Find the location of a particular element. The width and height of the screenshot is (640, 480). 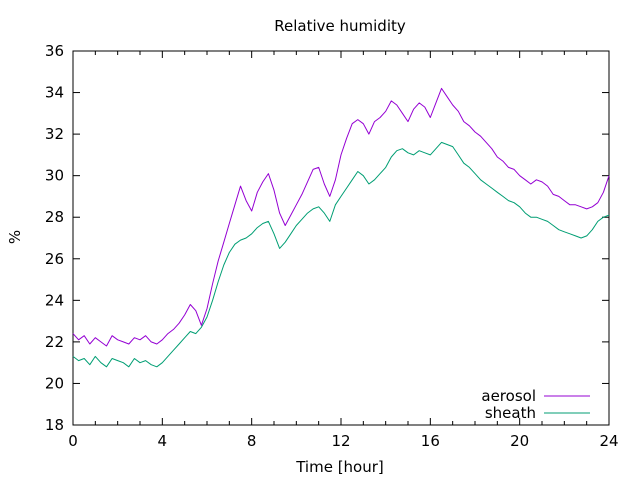

x-tick-label: 20 is located at coordinates (519, 441).